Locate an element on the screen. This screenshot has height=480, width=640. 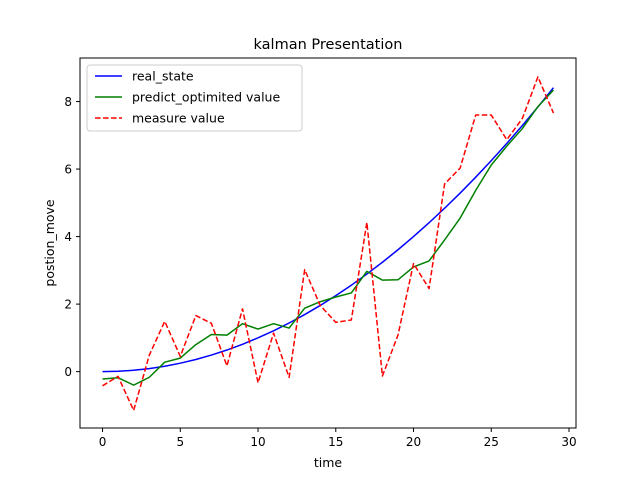
x-tick-label: 10 is located at coordinates (257, 442).